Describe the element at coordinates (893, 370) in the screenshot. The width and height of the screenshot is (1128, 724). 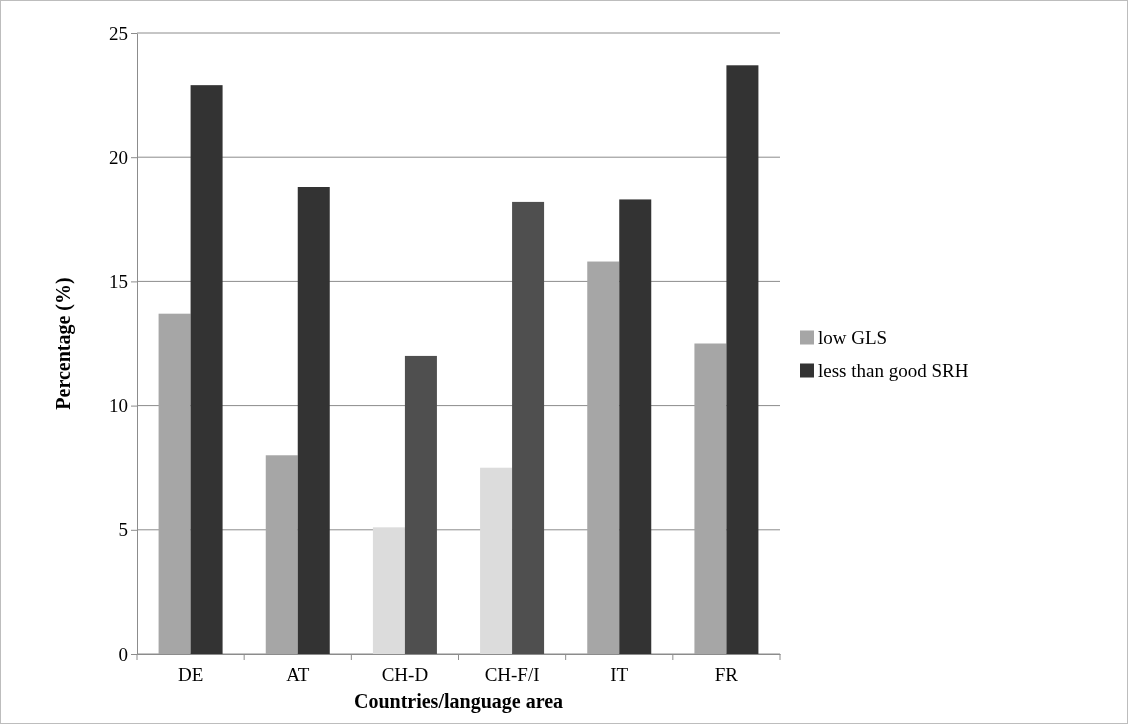
I see `legend-label: less than good SRH` at that location.